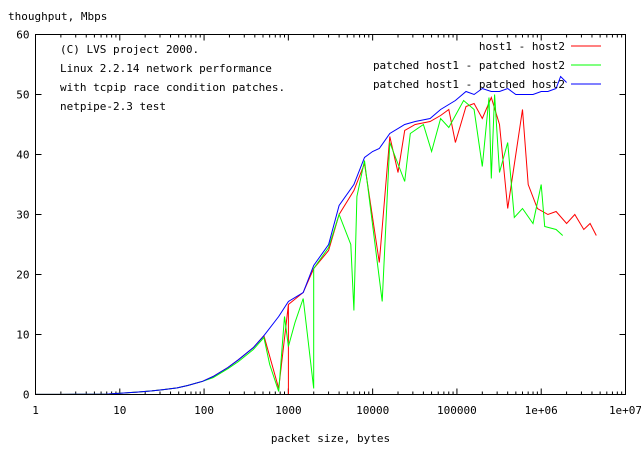  I want to click on y-tick-label: 40, so click(22, 155).